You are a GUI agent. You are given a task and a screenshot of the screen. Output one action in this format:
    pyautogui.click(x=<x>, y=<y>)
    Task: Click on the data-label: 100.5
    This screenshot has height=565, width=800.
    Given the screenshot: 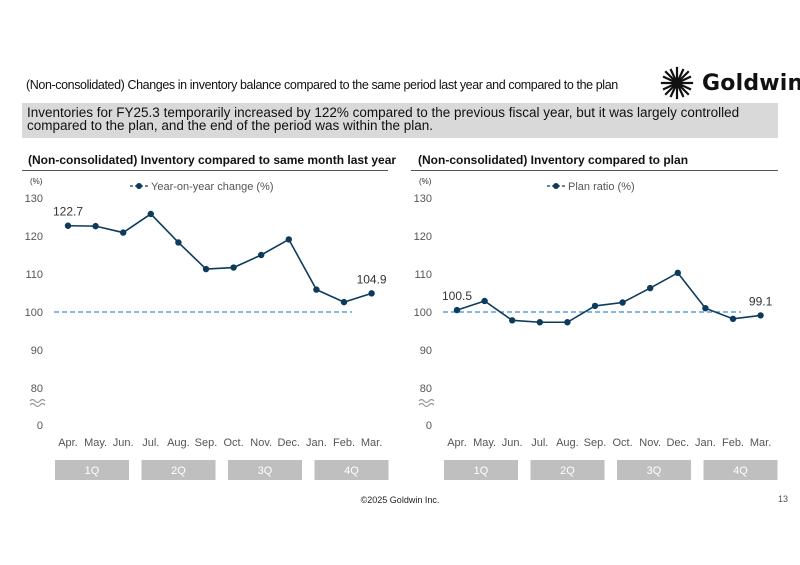 What is the action you would take?
    pyautogui.click(x=457, y=296)
    